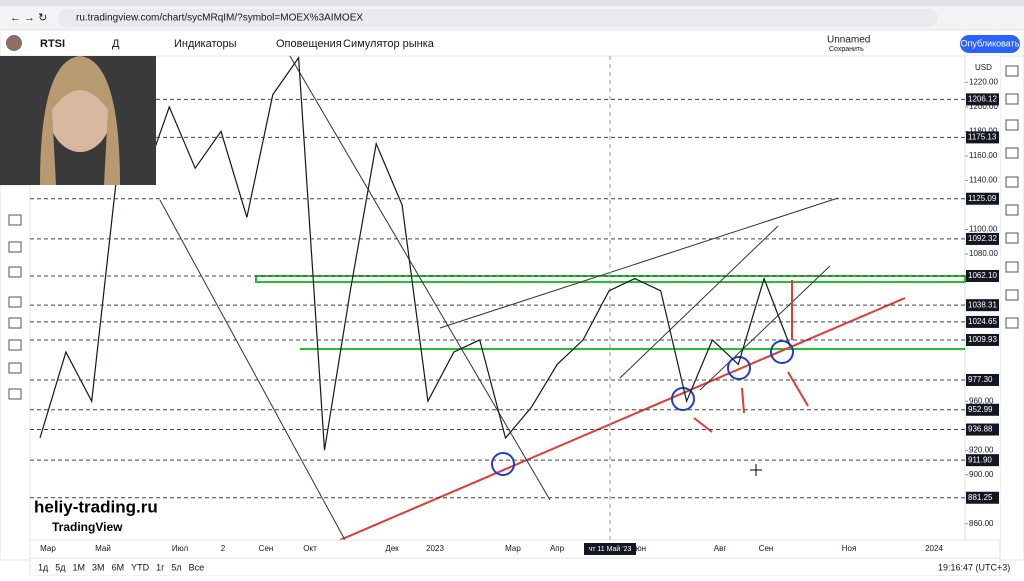 The image size is (1024, 581). What do you see at coordinates (43, 567) in the screenshot?
I see `range-button: 1д` at bounding box center [43, 567].